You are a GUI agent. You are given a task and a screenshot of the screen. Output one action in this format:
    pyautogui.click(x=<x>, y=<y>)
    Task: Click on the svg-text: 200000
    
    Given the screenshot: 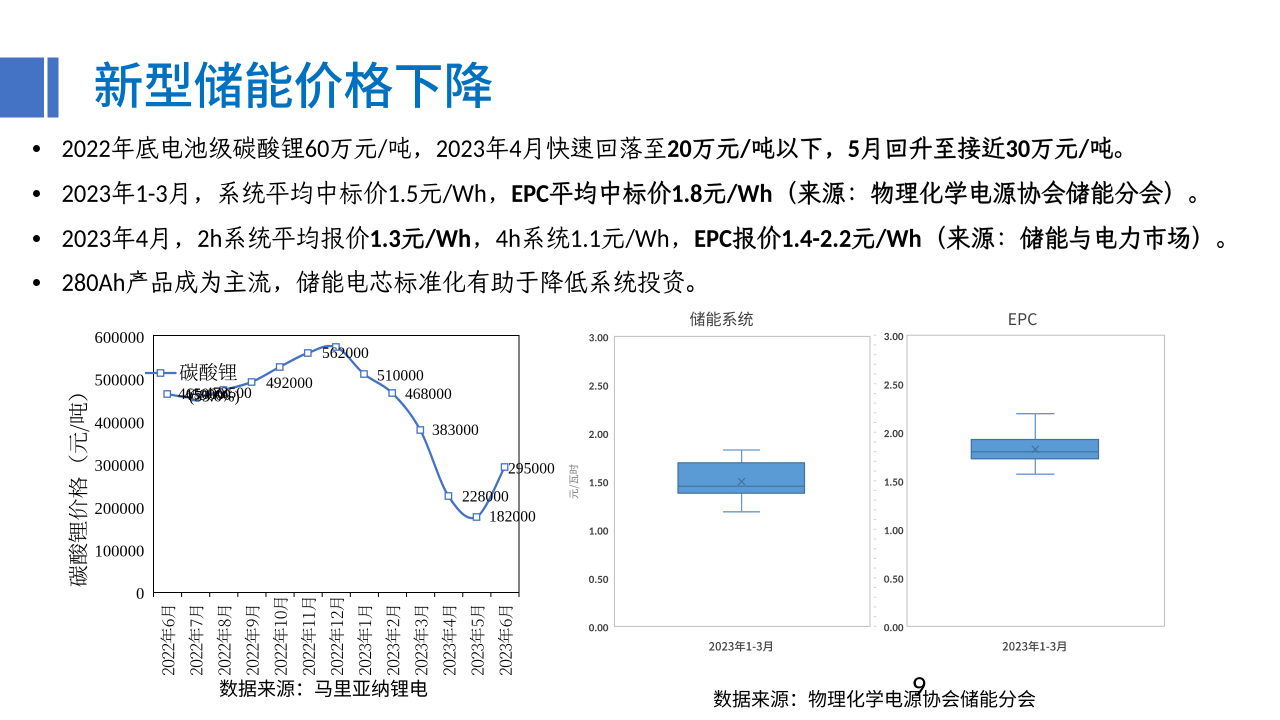 What is the action you would take?
    pyautogui.click(x=120, y=508)
    